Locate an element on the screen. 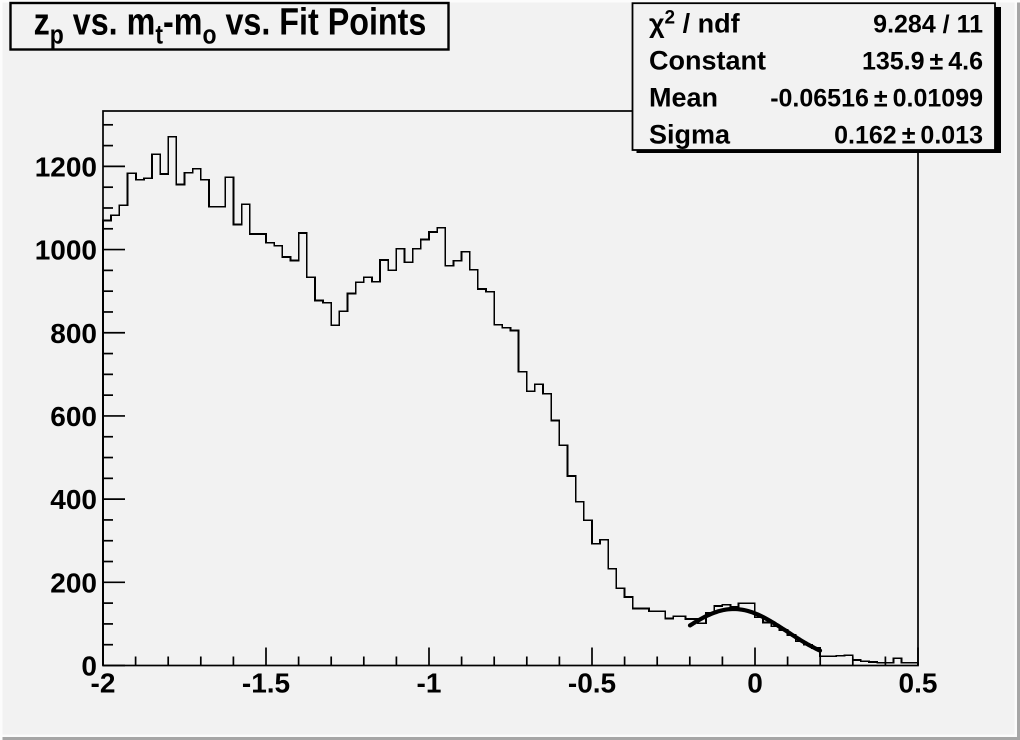 Image resolution: width=1020 pixels, height=740 pixels. svg-text: 1200 is located at coordinates (66, 166).